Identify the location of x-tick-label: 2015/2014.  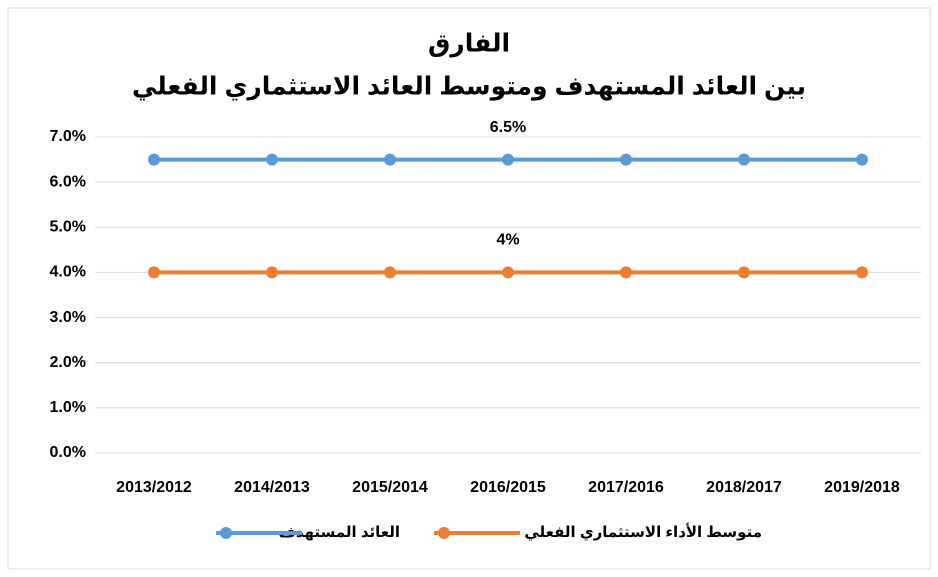
(390, 487).